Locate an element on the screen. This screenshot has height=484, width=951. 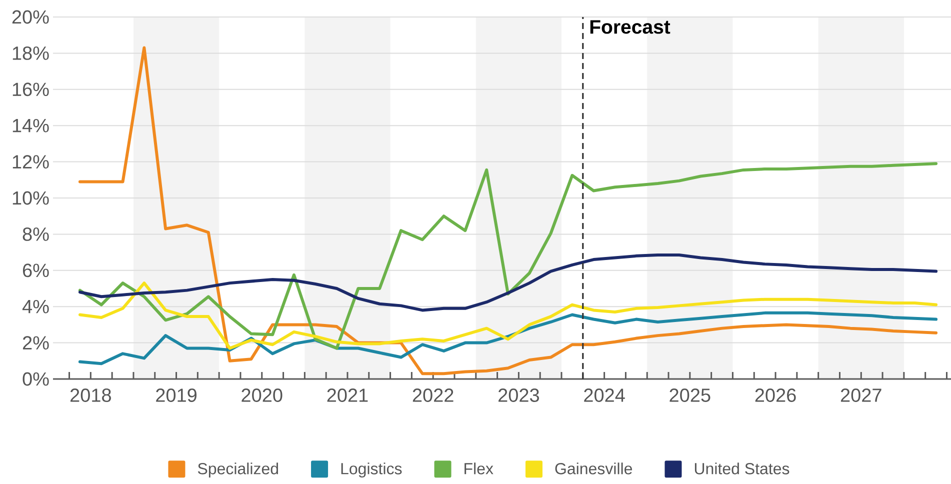
x-tick-label: 2023 is located at coordinates (518, 395).